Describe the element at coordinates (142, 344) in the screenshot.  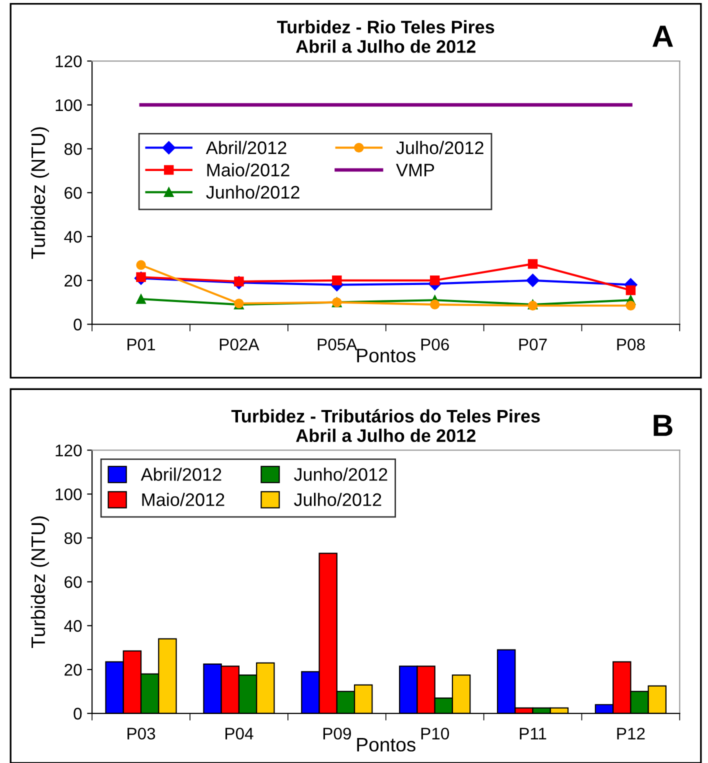
I see `x-tick-label: P01` at that location.